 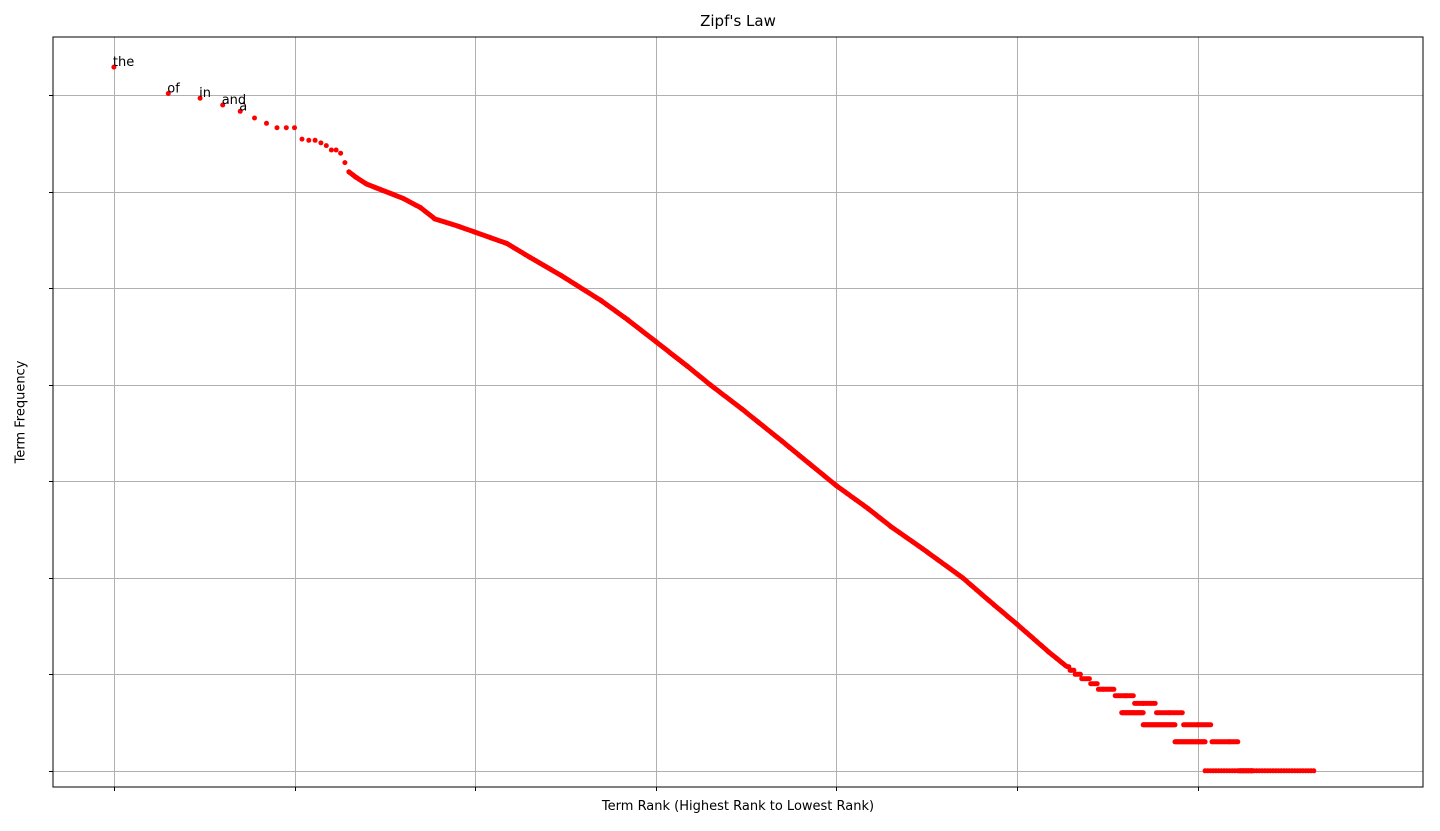 I want to click on point-label-of: of, so click(x=173, y=89).